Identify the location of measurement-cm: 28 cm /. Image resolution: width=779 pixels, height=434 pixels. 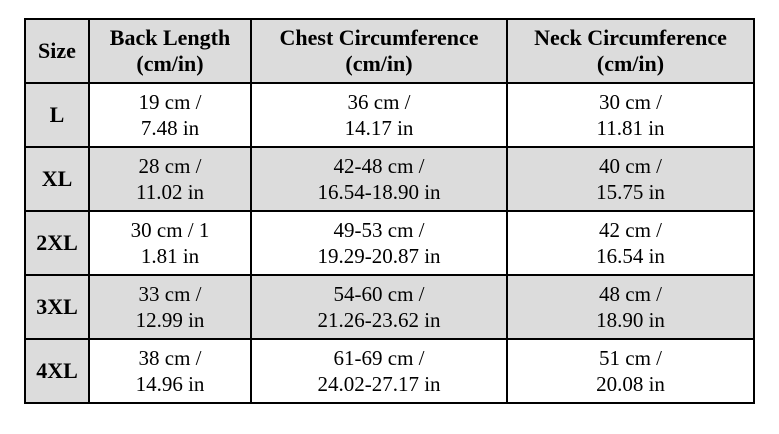
(170, 166).